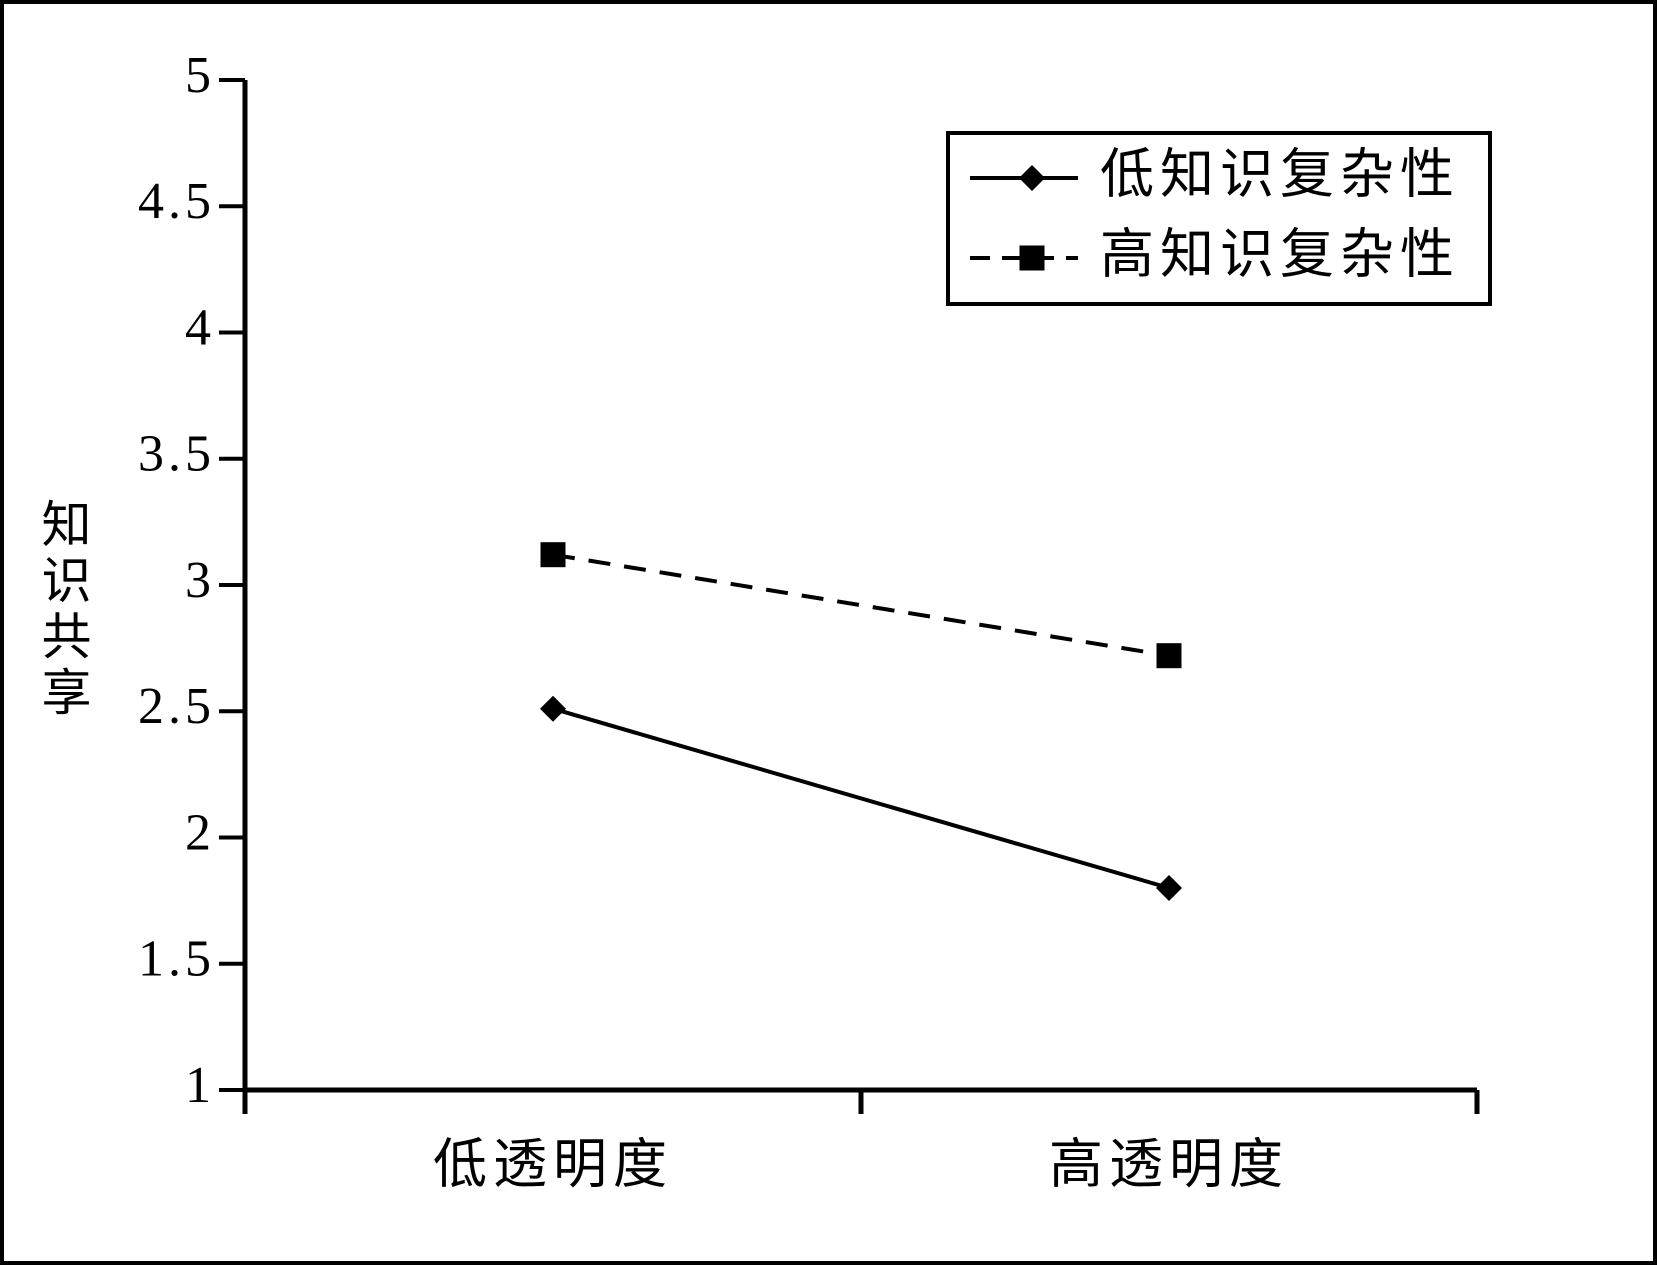  Describe the element at coordinates (1280, 254) in the screenshot. I see `legend-label: 高知识复杂性` at that location.